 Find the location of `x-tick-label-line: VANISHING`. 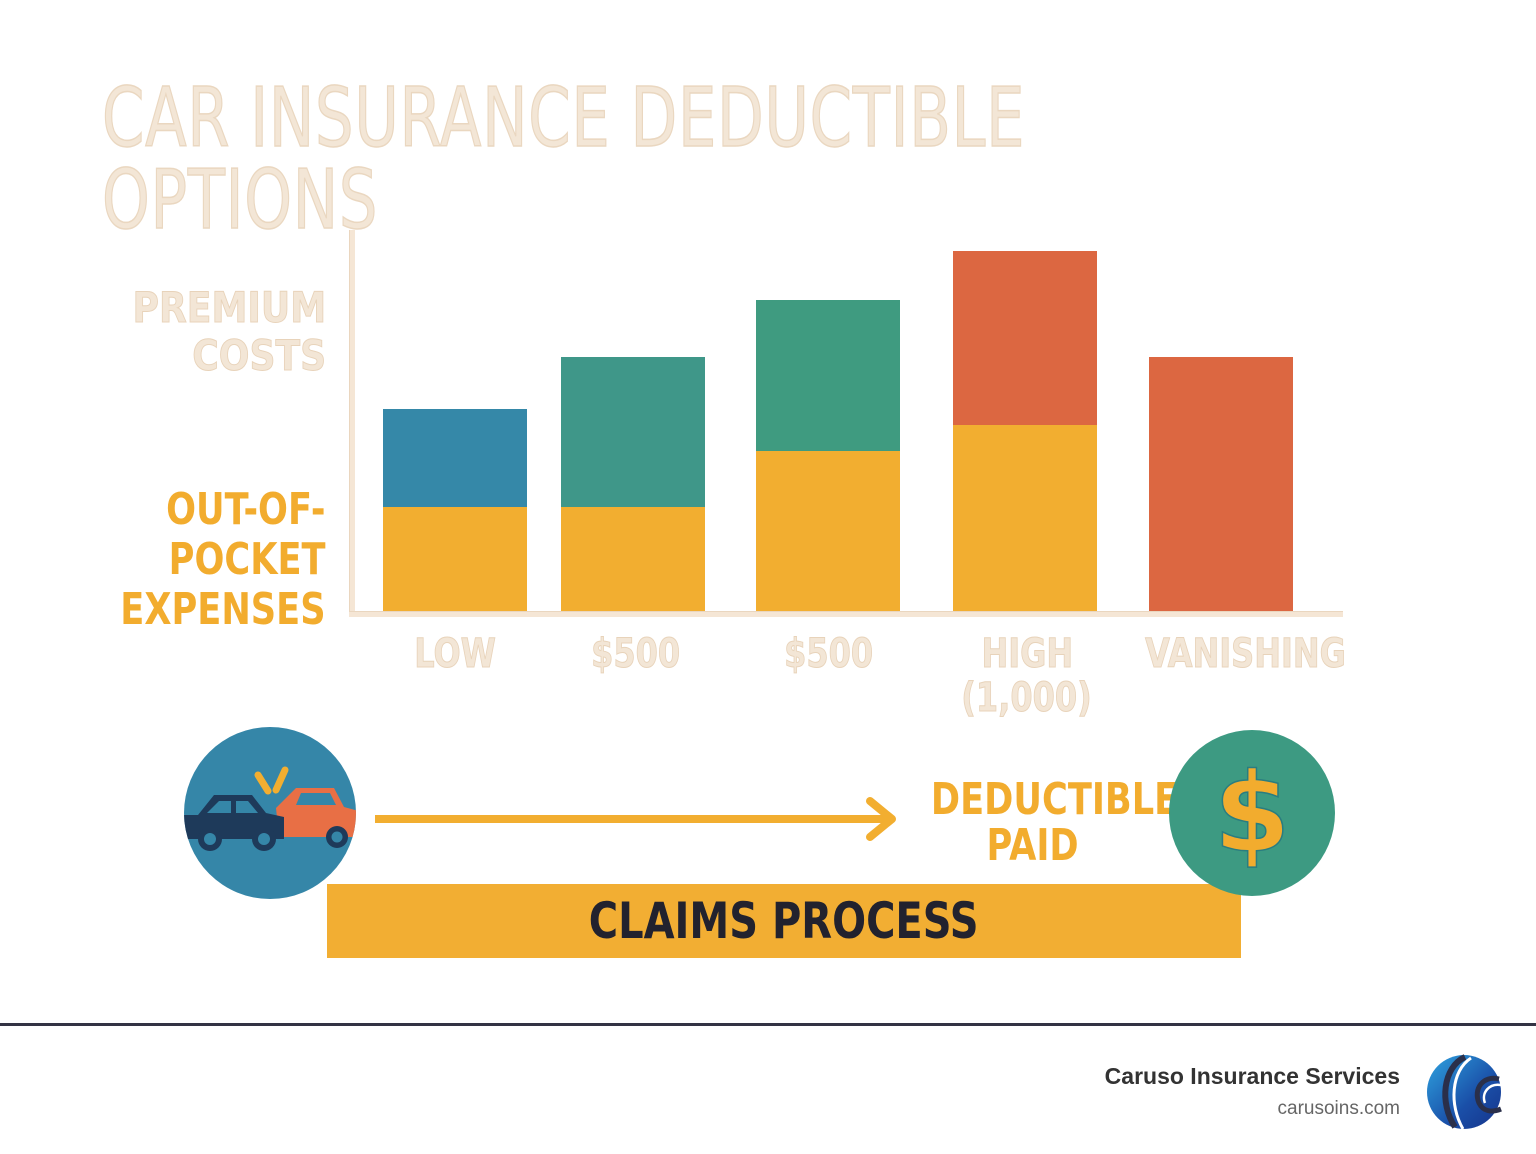

x-tick-label-line: VANISHING is located at coordinates (1246, 654).